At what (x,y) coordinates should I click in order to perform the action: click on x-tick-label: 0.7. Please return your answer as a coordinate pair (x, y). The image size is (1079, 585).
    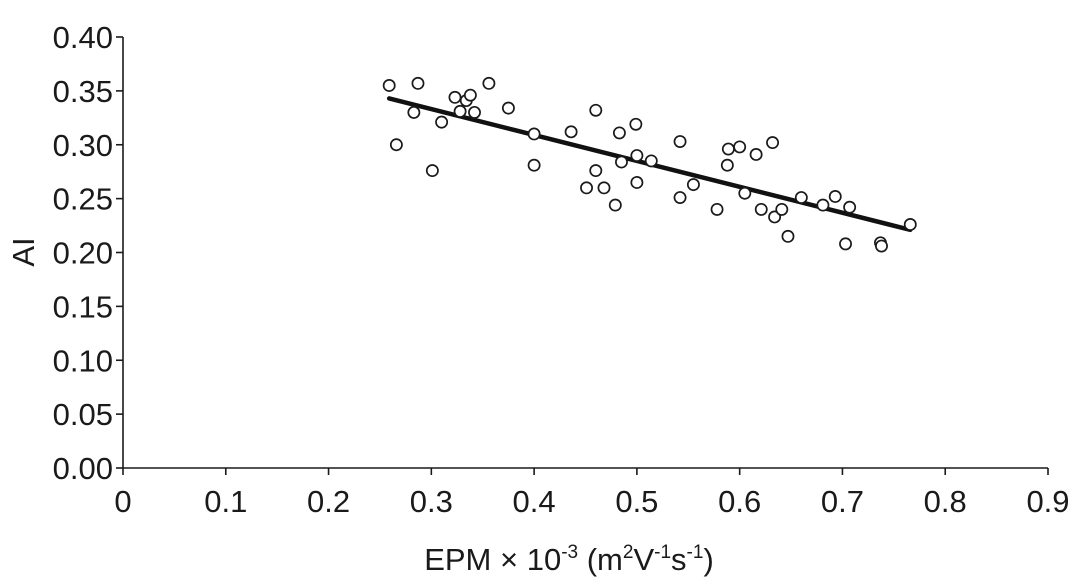
    Looking at the image, I should click on (842, 501).